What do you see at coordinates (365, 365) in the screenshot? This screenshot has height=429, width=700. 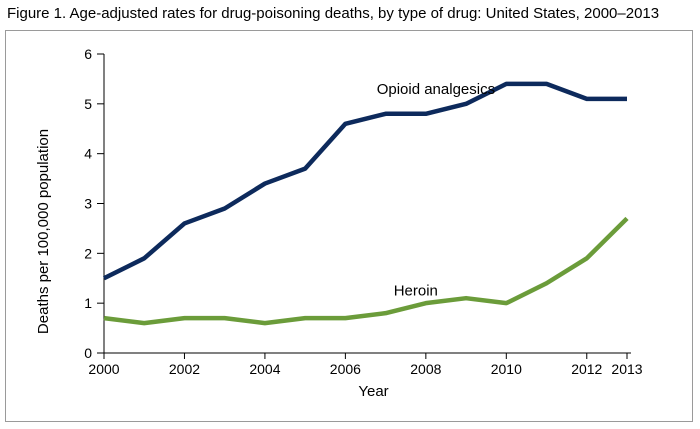 I see `x-axis-ticks: 2000 2002 2004 2006 2008 2010 2012 2013` at bounding box center [365, 365].